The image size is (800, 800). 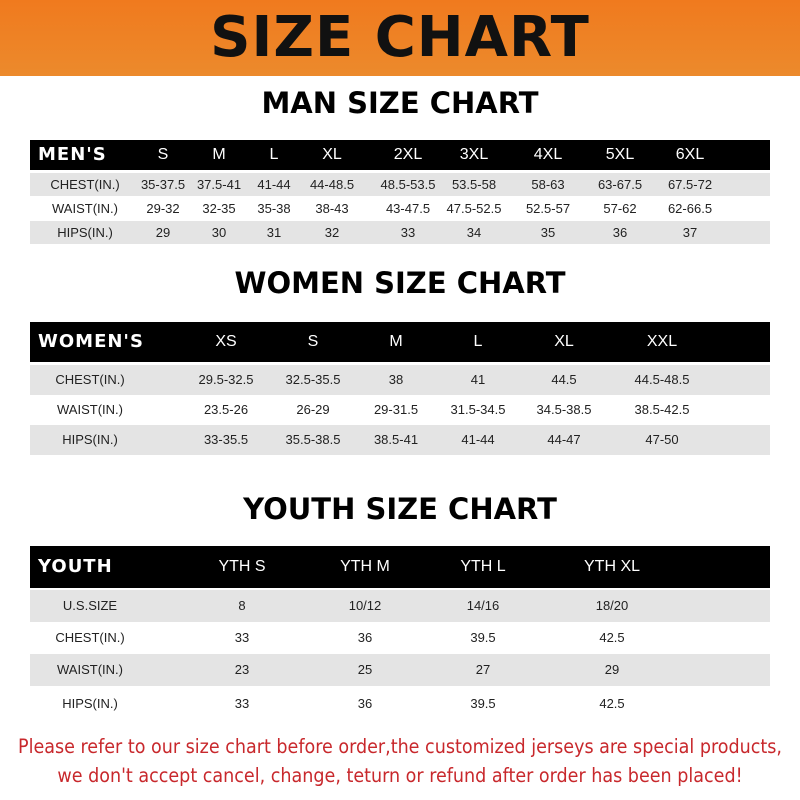 What do you see at coordinates (548, 232) in the screenshot?
I see `measurement-value: 35` at bounding box center [548, 232].